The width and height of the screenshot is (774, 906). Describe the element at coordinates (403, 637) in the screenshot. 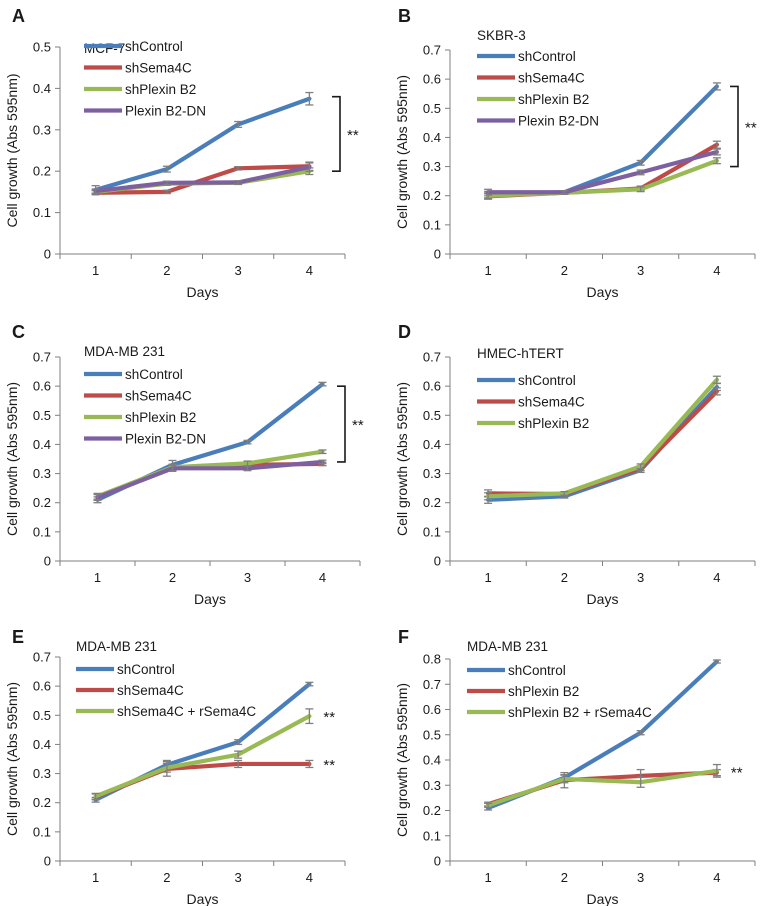

I see `panel-label: F` at that location.